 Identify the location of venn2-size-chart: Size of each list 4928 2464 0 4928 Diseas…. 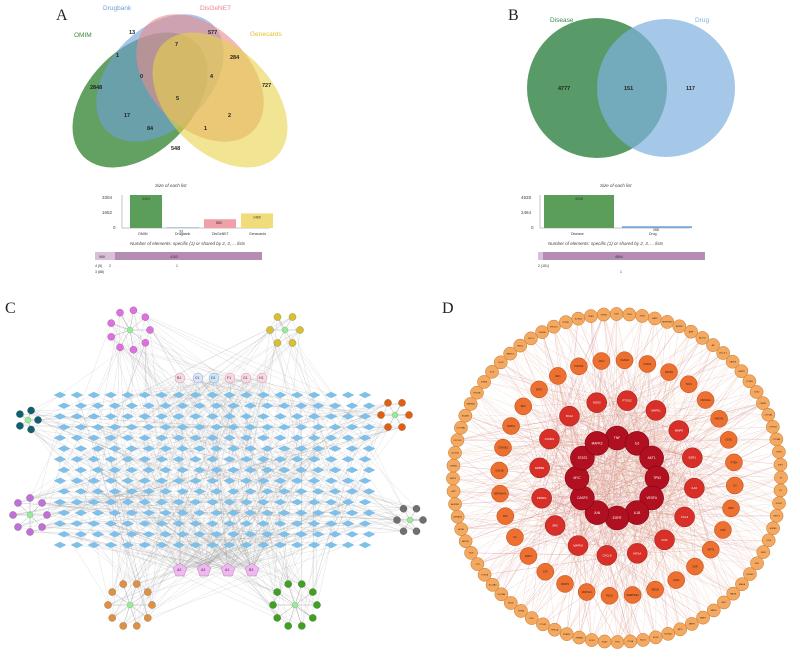
(606, 209).